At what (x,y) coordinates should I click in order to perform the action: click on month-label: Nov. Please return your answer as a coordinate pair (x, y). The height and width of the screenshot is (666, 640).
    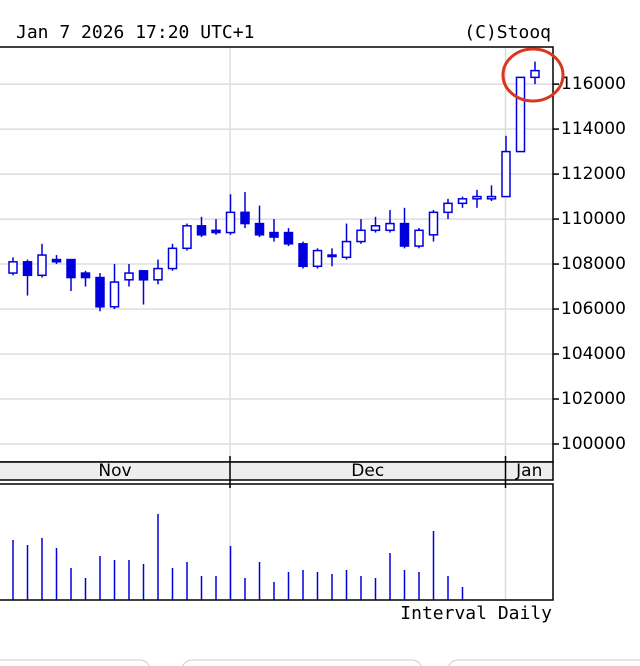
    Looking at the image, I should click on (114, 471).